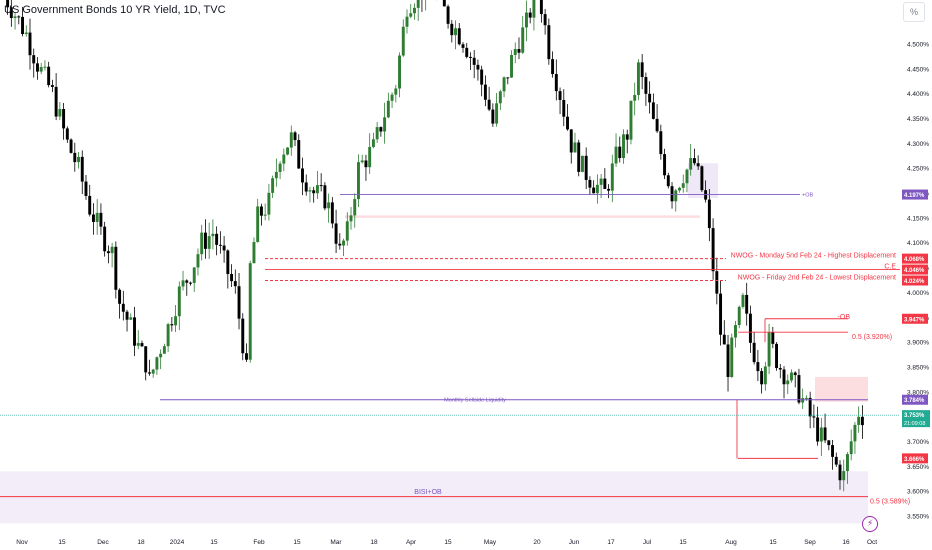 The image size is (932, 550). What do you see at coordinates (914, 12) in the screenshot?
I see `percent-scale-button: %` at bounding box center [914, 12].